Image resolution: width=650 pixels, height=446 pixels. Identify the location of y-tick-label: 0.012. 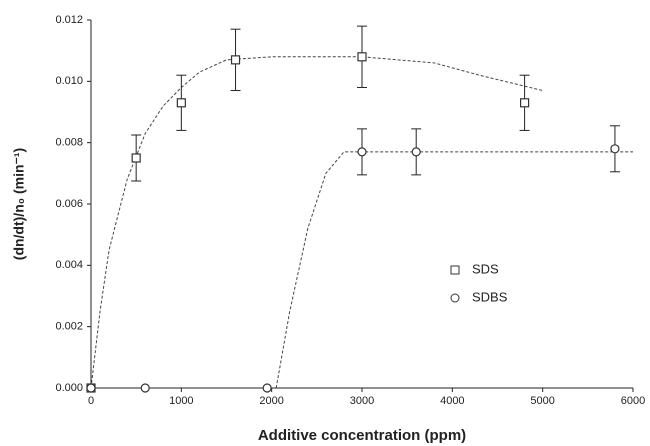
(69, 20).